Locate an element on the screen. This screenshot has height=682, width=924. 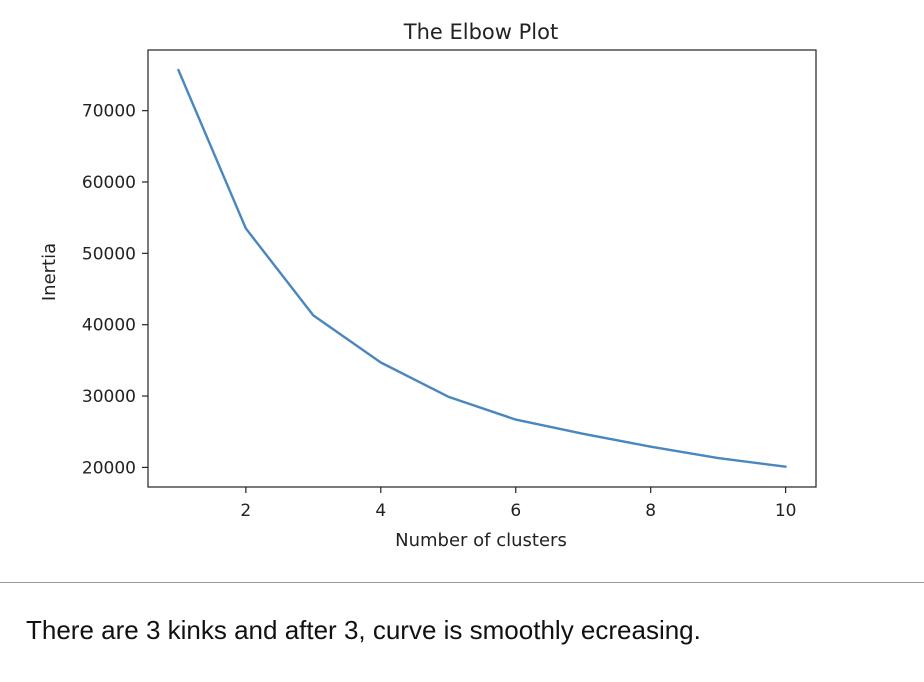
y-tick-label: 30000 is located at coordinates (109, 397).